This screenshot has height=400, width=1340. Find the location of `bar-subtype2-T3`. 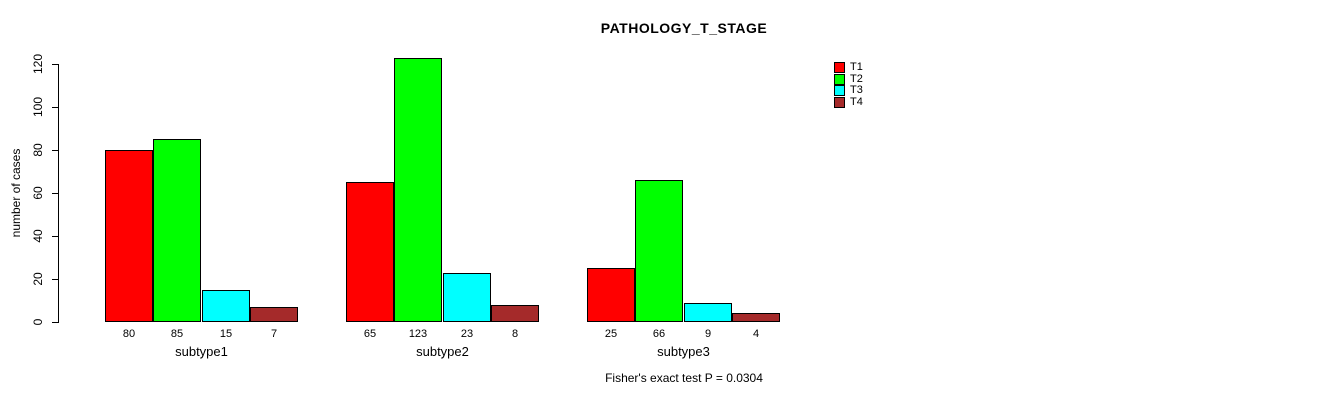

bar-subtype2-T3 is located at coordinates (467, 297).